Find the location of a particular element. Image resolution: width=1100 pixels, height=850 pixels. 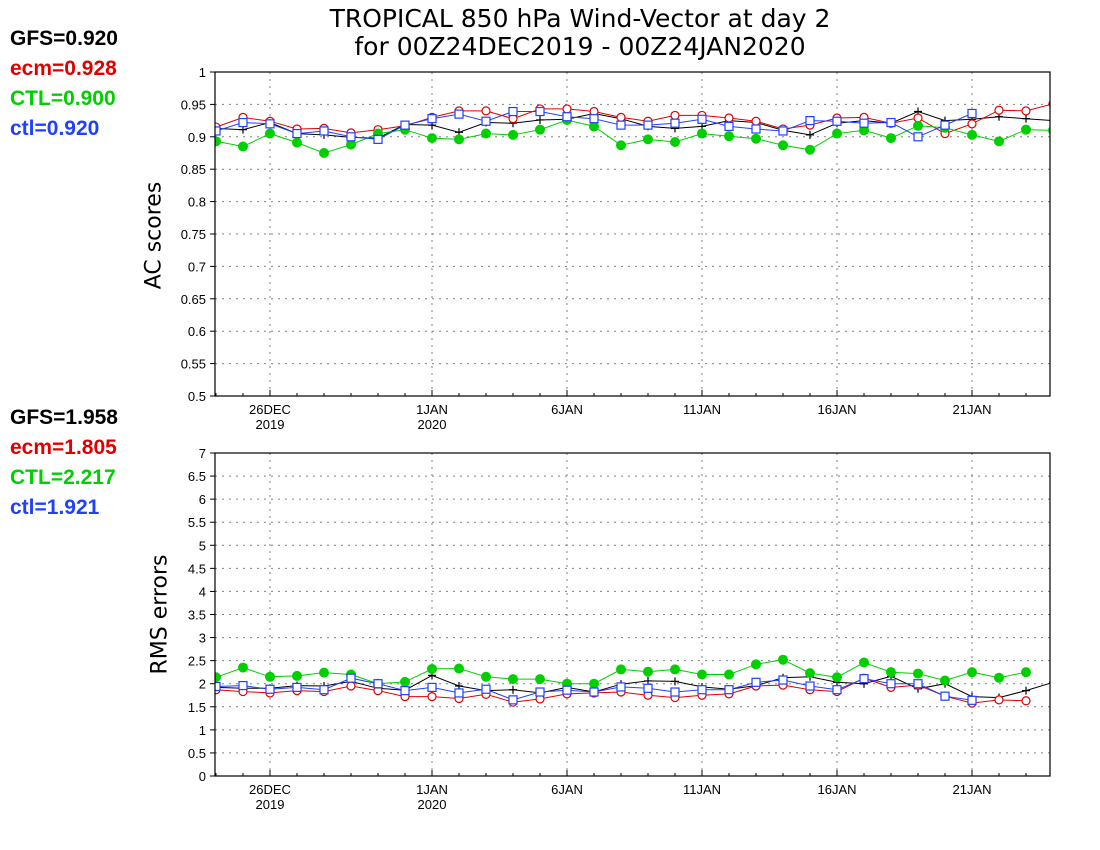

rms-x-tick-label: 6JAN is located at coordinates (567, 789).